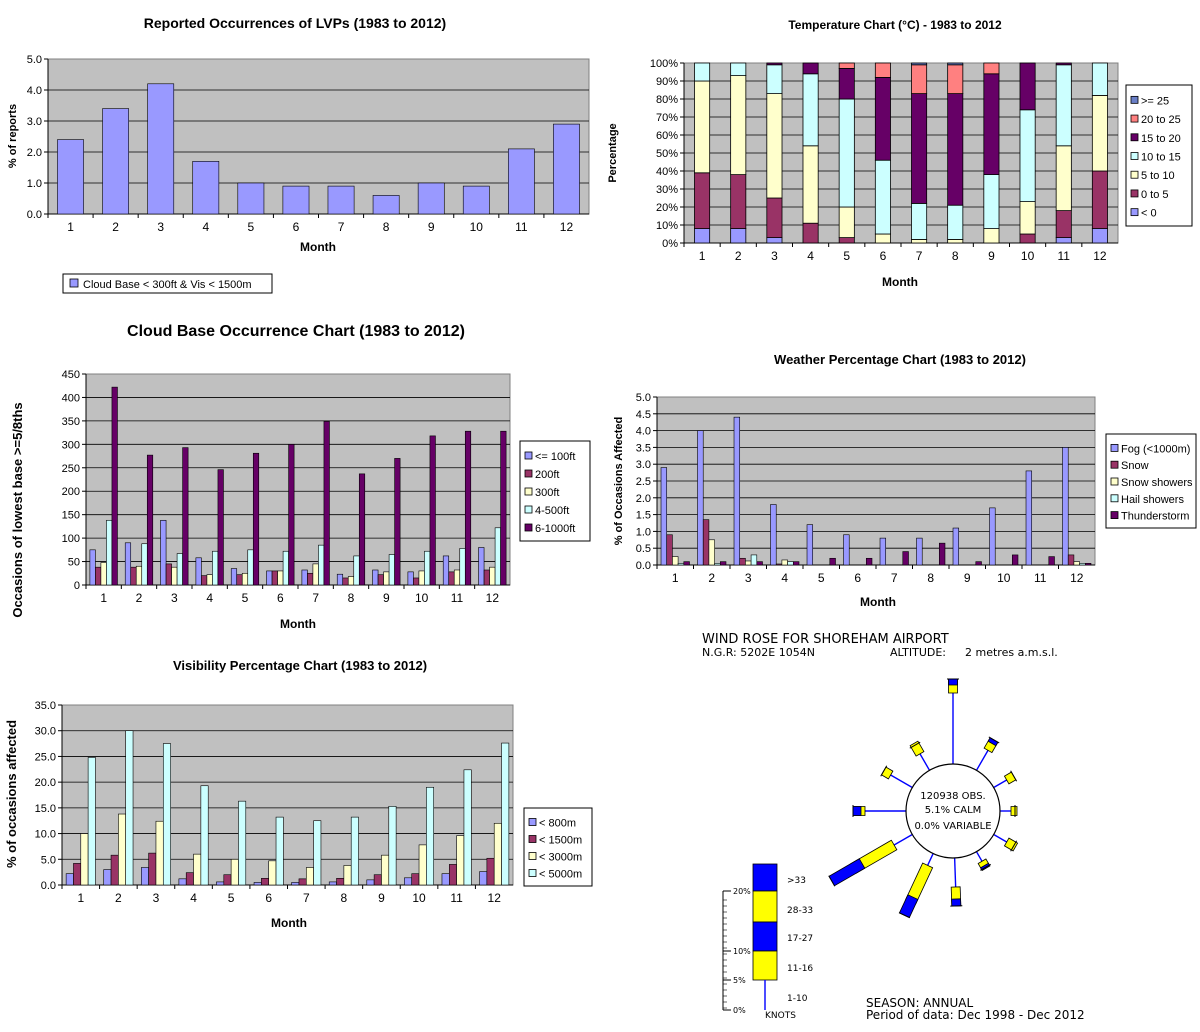  Describe the element at coordinates (215, 568) in the screenshot. I see `bar-cloud-s3-m4` at that location.